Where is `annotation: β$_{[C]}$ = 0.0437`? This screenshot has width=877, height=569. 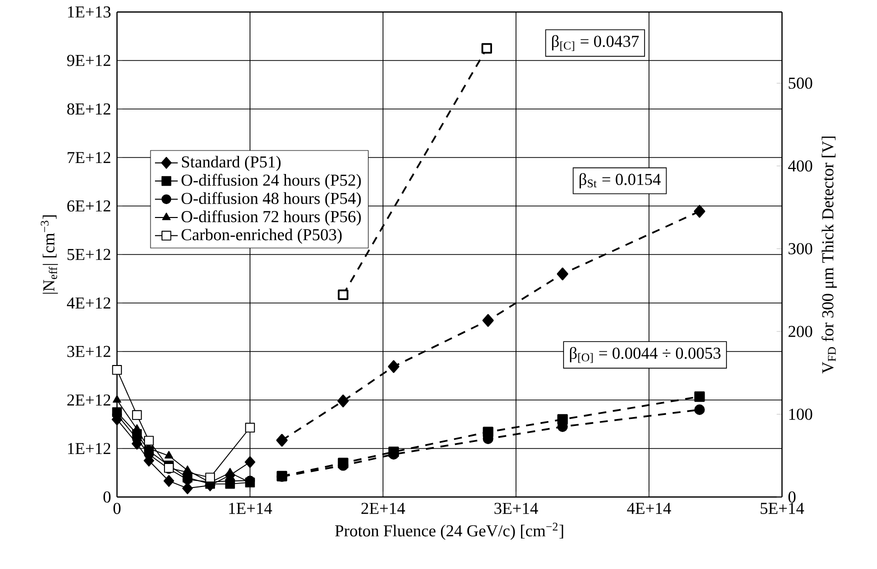
annotation: β$_{[C]}$ = 0.0437 is located at coordinates (595, 43).